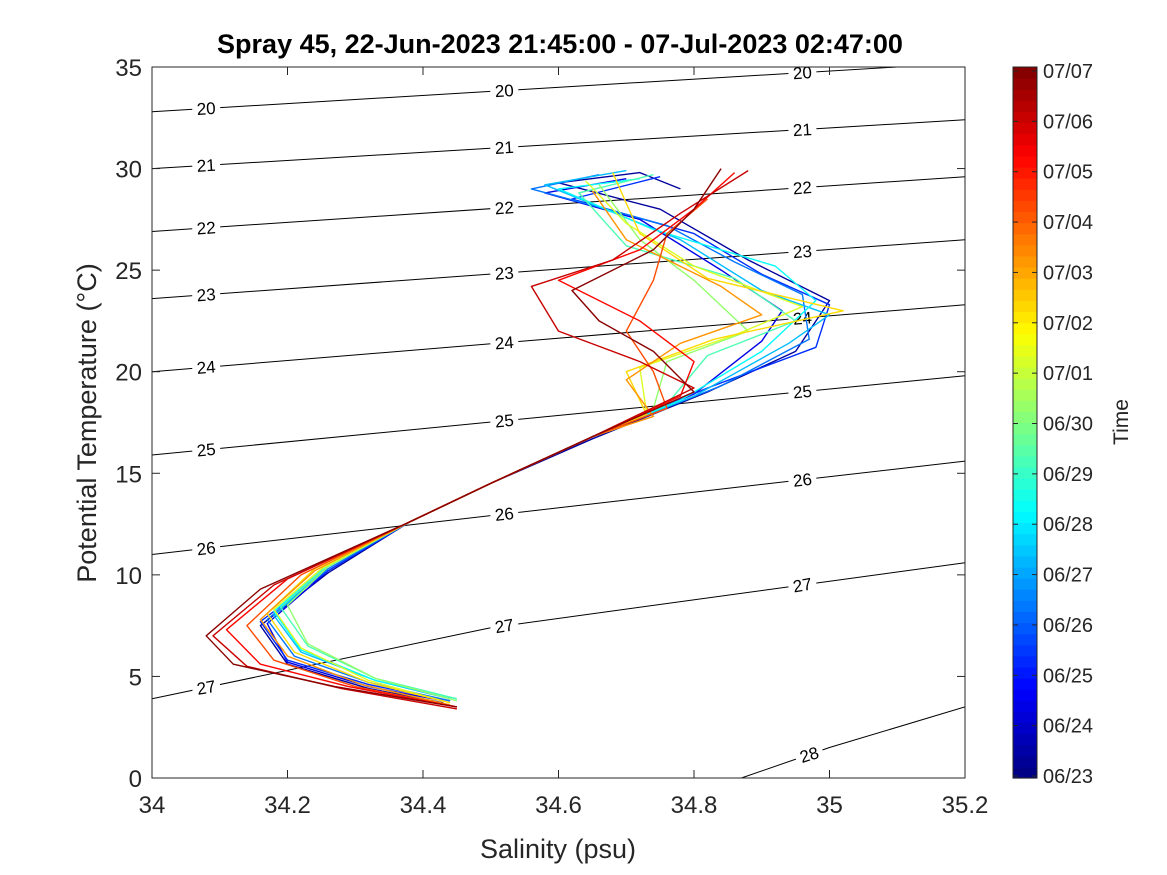 Image resolution: width=1167 pixels, height=875 pixels. I want to click on x-tick-label: 34, so click(152, 805).